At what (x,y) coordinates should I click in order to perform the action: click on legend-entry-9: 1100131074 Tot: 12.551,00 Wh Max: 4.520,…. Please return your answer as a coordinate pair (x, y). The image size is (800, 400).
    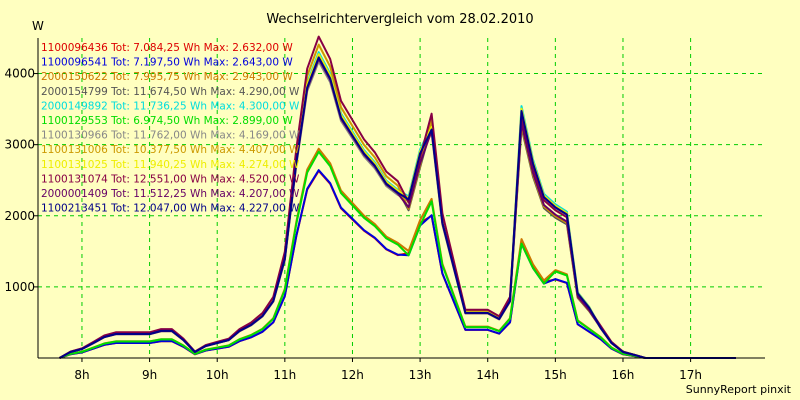
    Looking at the image, I should click on (170, 179).